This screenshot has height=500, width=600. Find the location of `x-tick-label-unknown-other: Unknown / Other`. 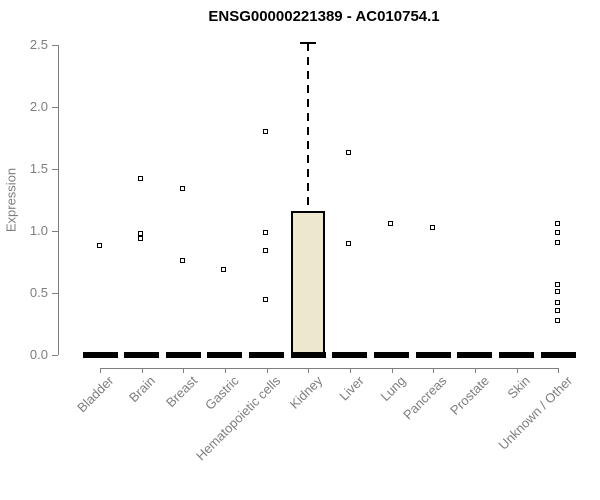

x-tick-label-unknown-other: Unknown / Other is located at coordinates (535, 413).